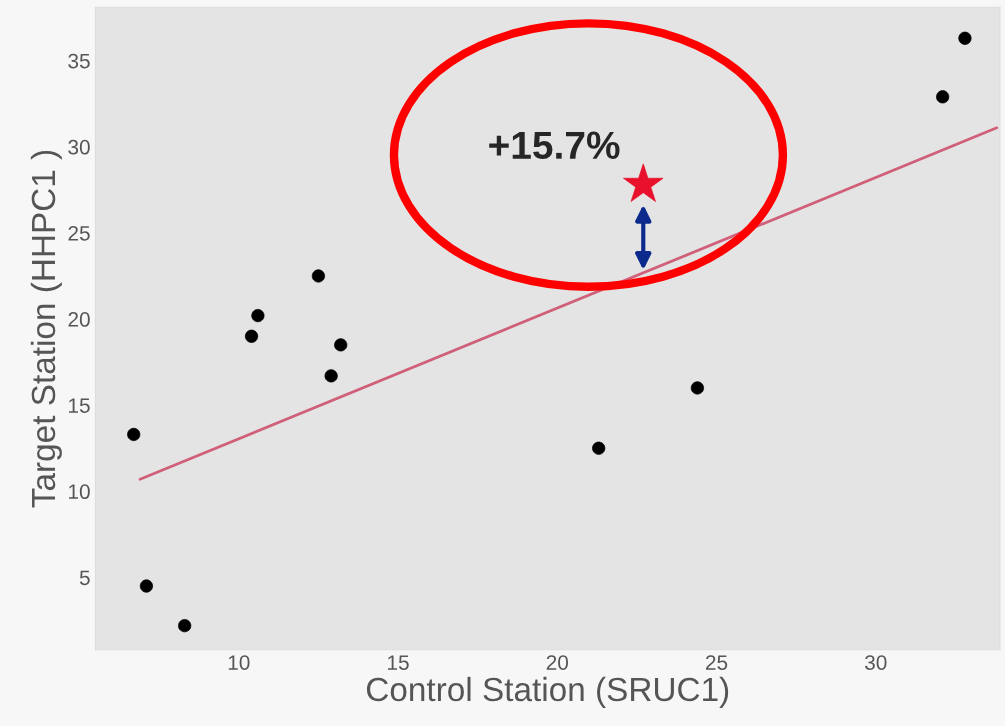  Describe the element at coordinates (46, 329) in the screenshot. I see `y-axis-title: Target Station (HHPC1 )` at that location.